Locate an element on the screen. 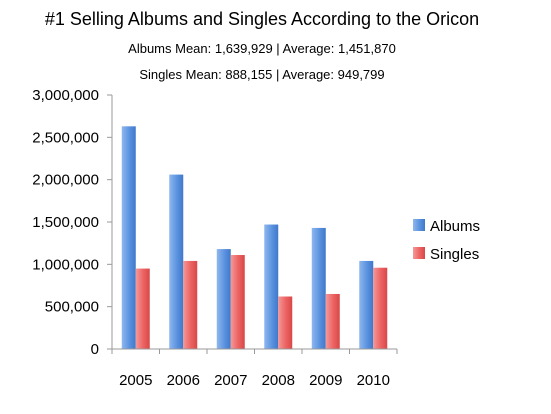 The image size is (551, 414). bar-singles-2009 is located at coordinates (332, 321).